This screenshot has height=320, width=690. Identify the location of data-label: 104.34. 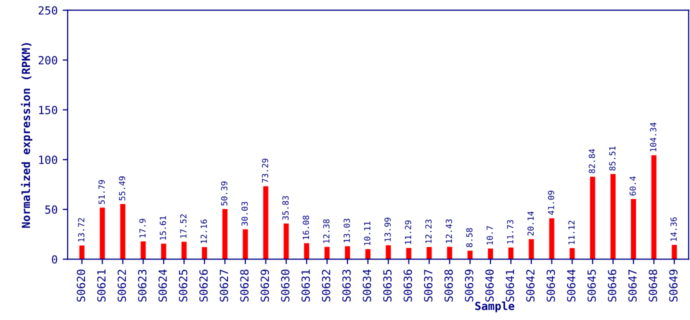
(653, 137).